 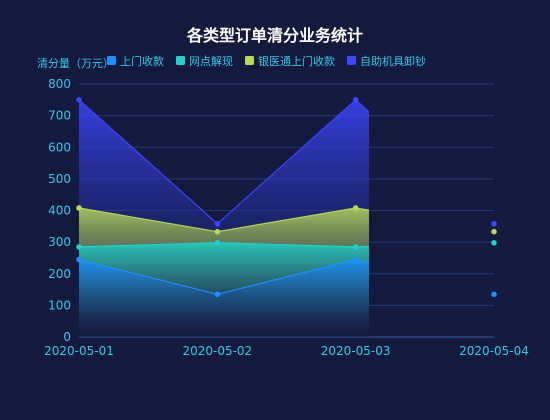 What do you see at coordinates (67, 337) in the screenshot?
I see `y-tick-label: 0` at bounding box center [67, 337].